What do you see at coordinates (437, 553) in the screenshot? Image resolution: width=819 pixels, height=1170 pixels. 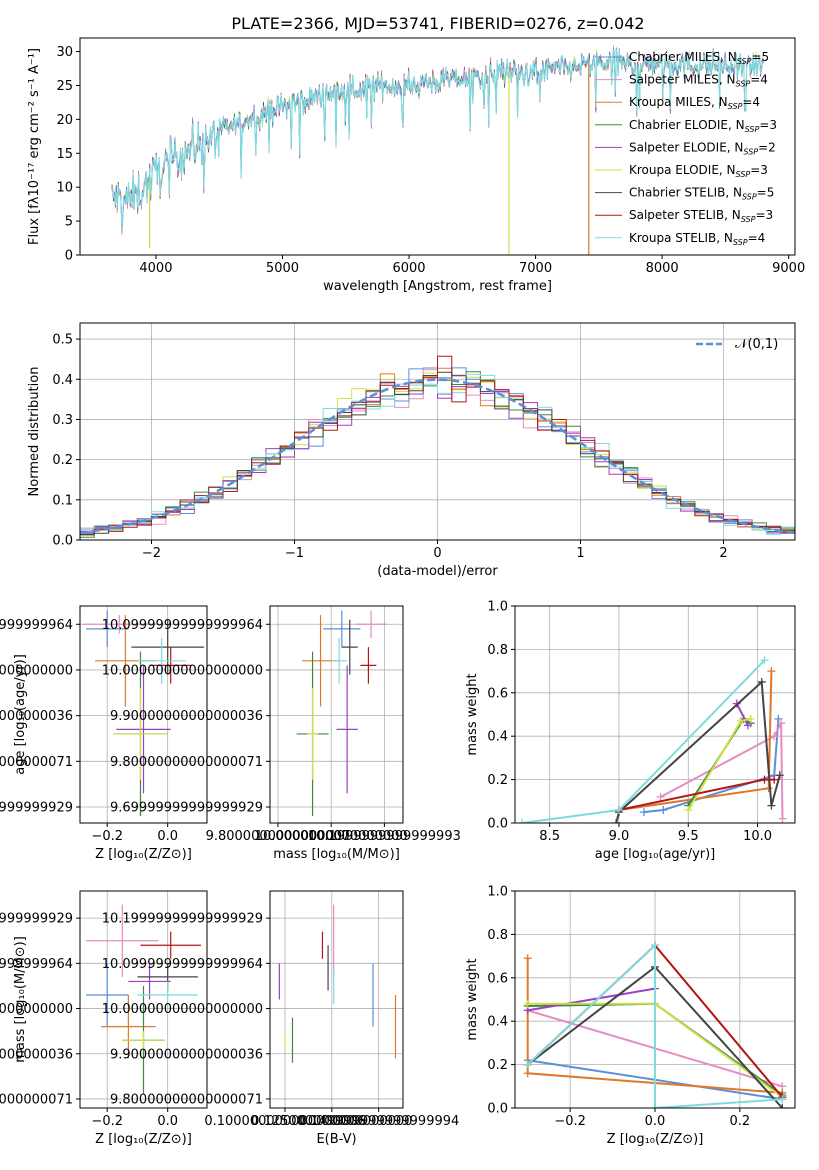 I see `x-tick-label: 0` at bounding box center [437, 553].